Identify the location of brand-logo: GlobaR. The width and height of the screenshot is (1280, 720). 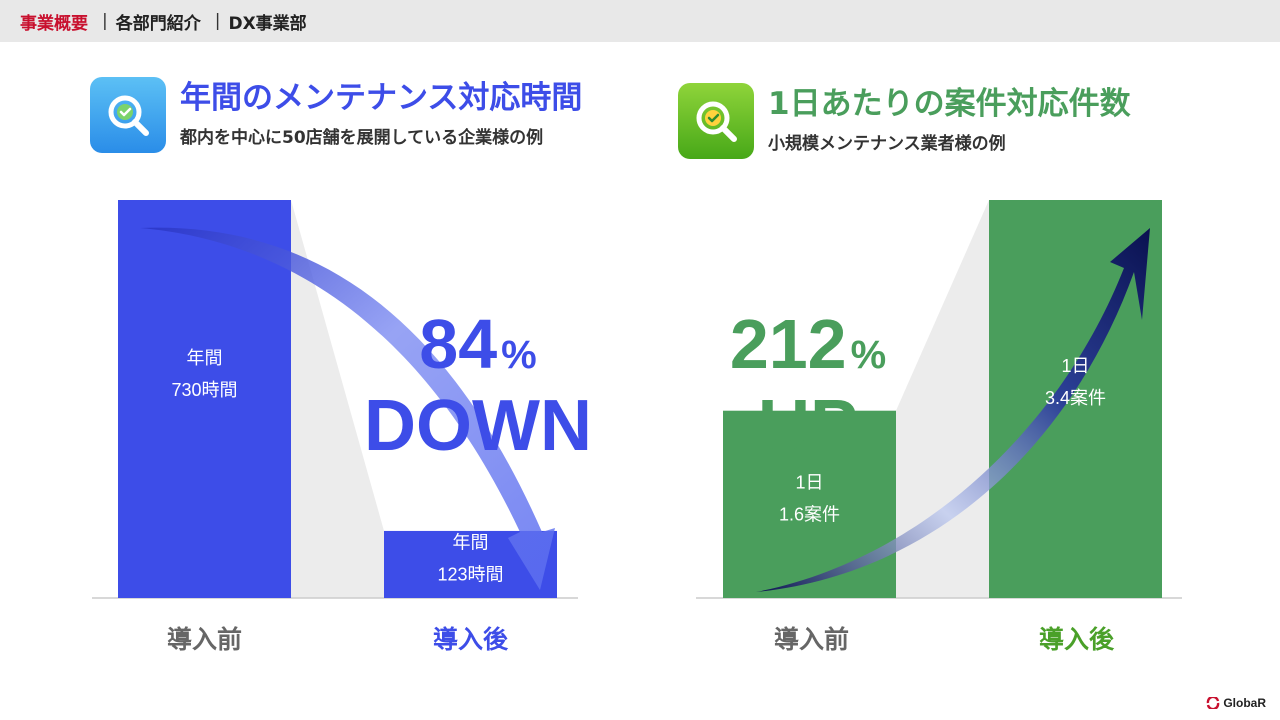
(1236, 703).